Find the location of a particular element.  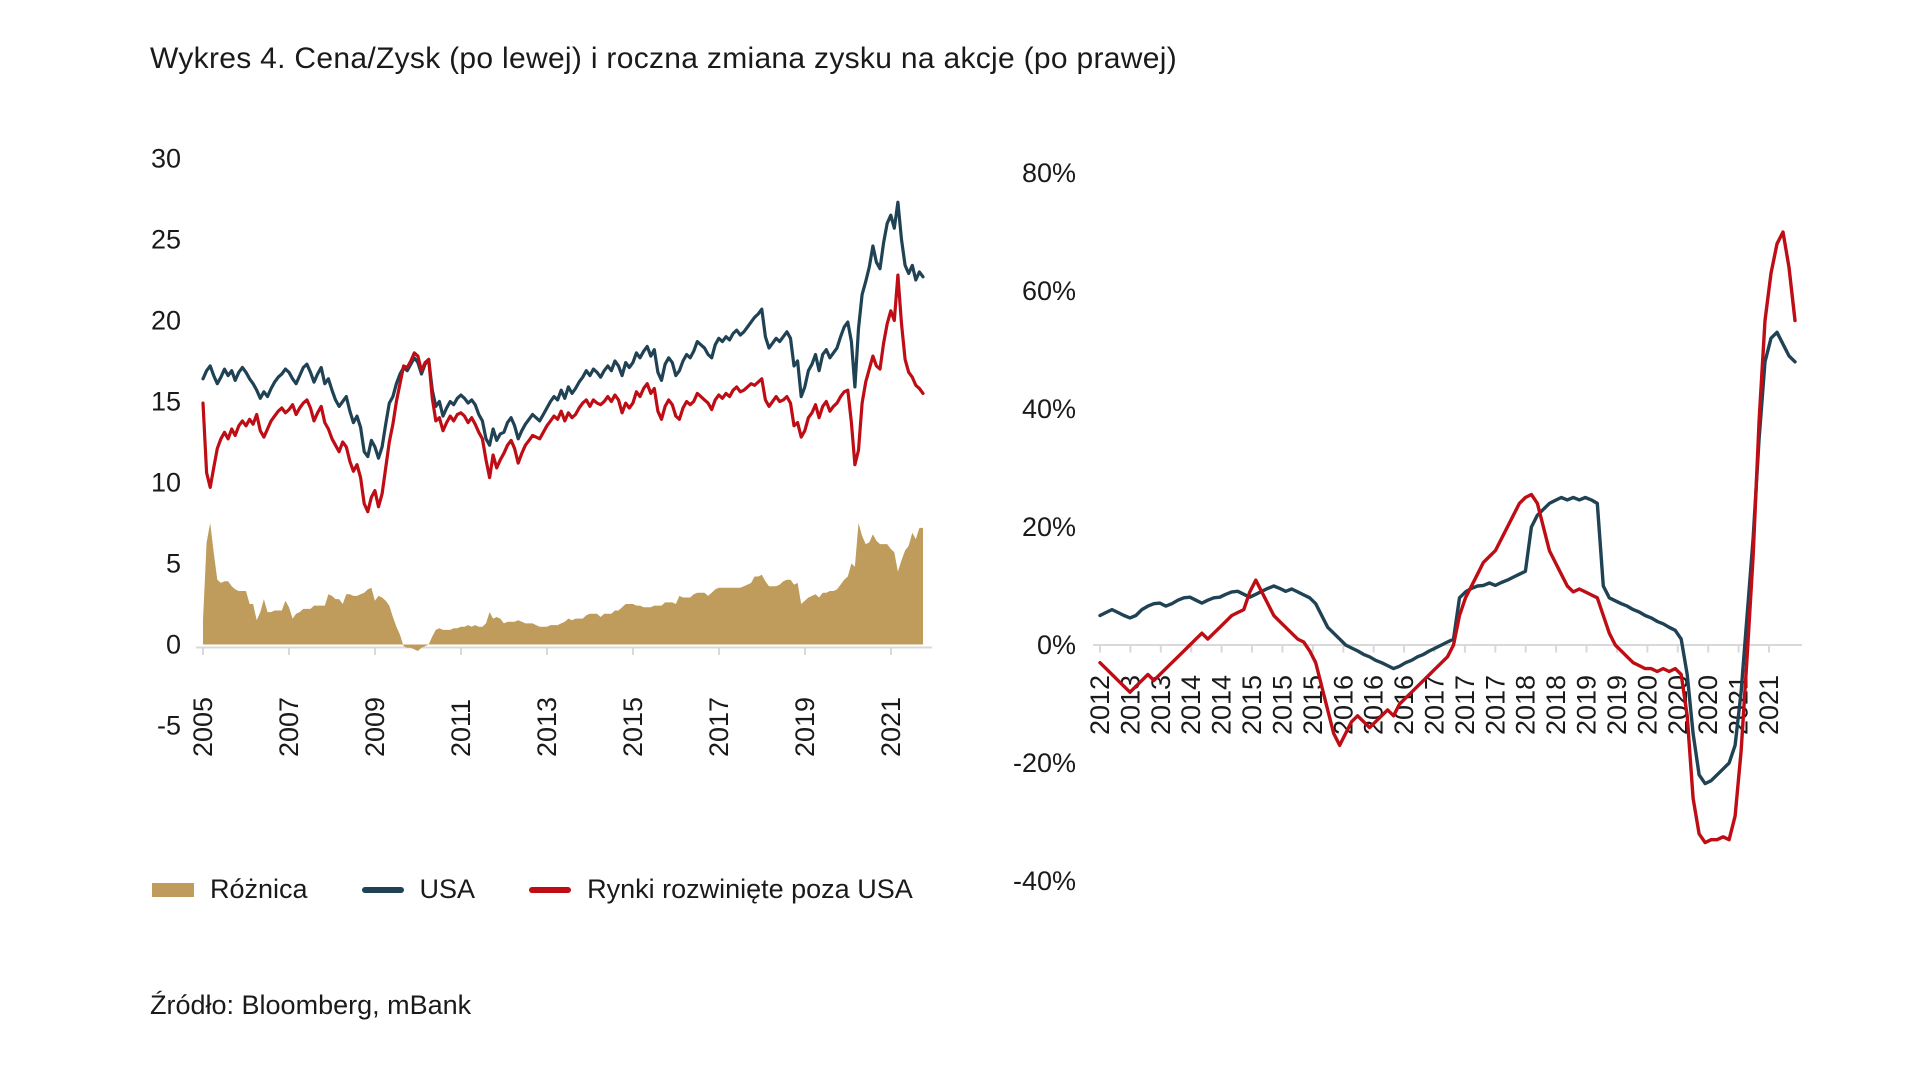

rynki-pe-line is located at coordinates (563, 393).